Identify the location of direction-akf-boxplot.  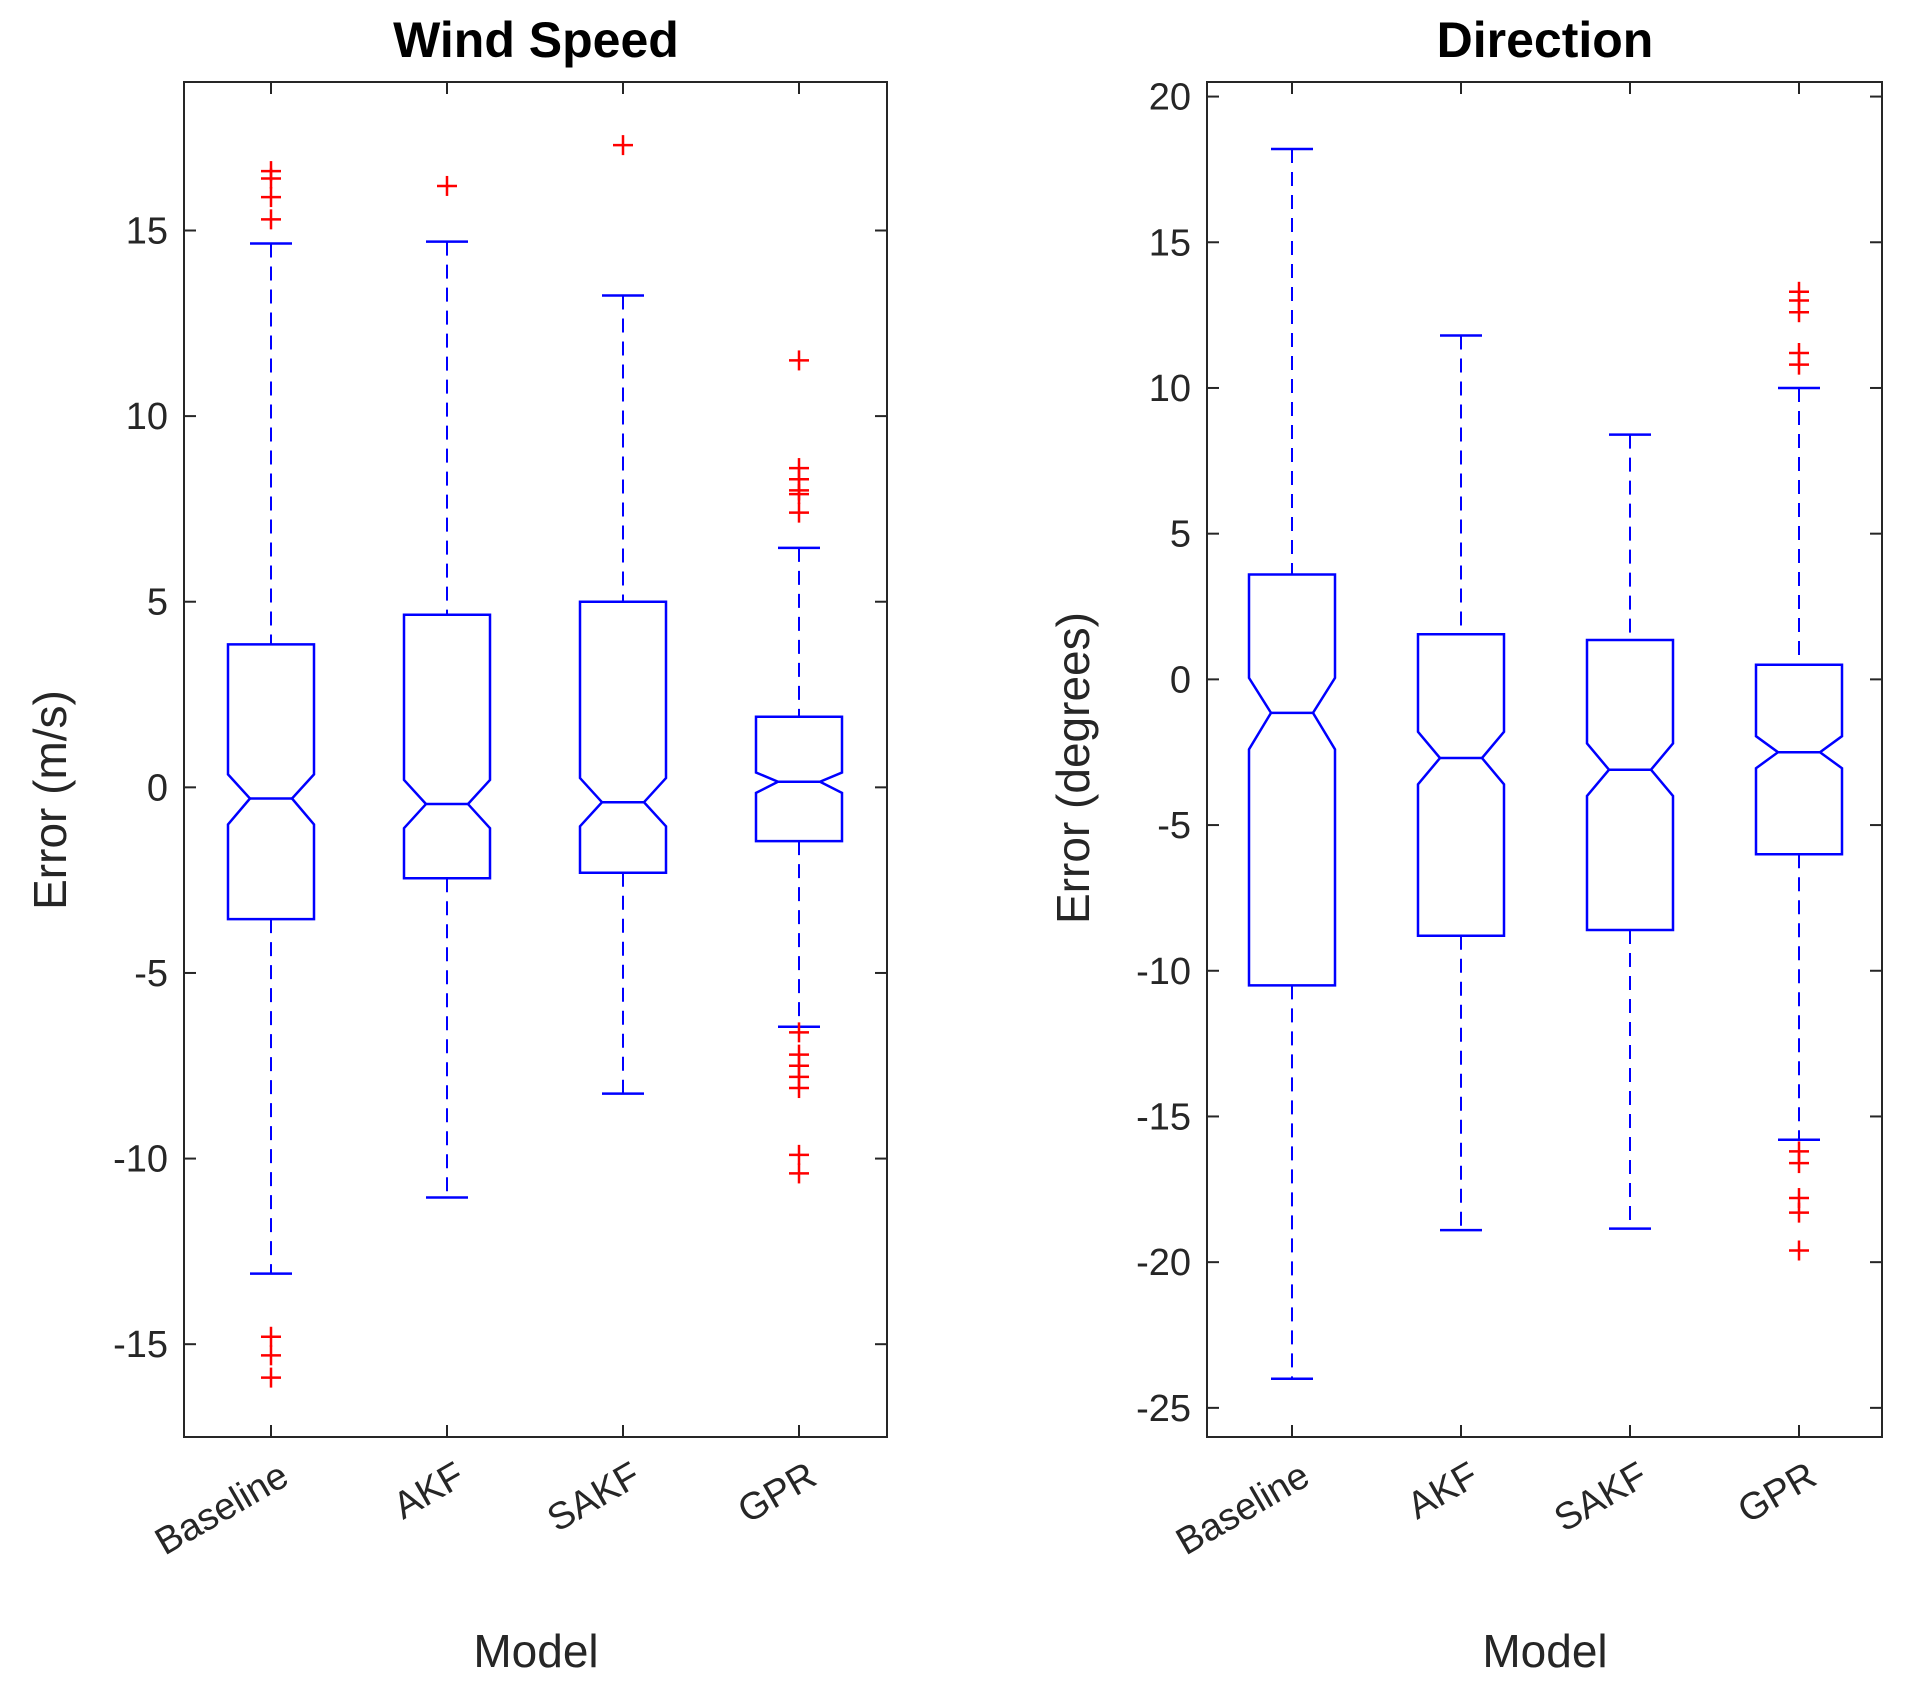
(1461, 783).